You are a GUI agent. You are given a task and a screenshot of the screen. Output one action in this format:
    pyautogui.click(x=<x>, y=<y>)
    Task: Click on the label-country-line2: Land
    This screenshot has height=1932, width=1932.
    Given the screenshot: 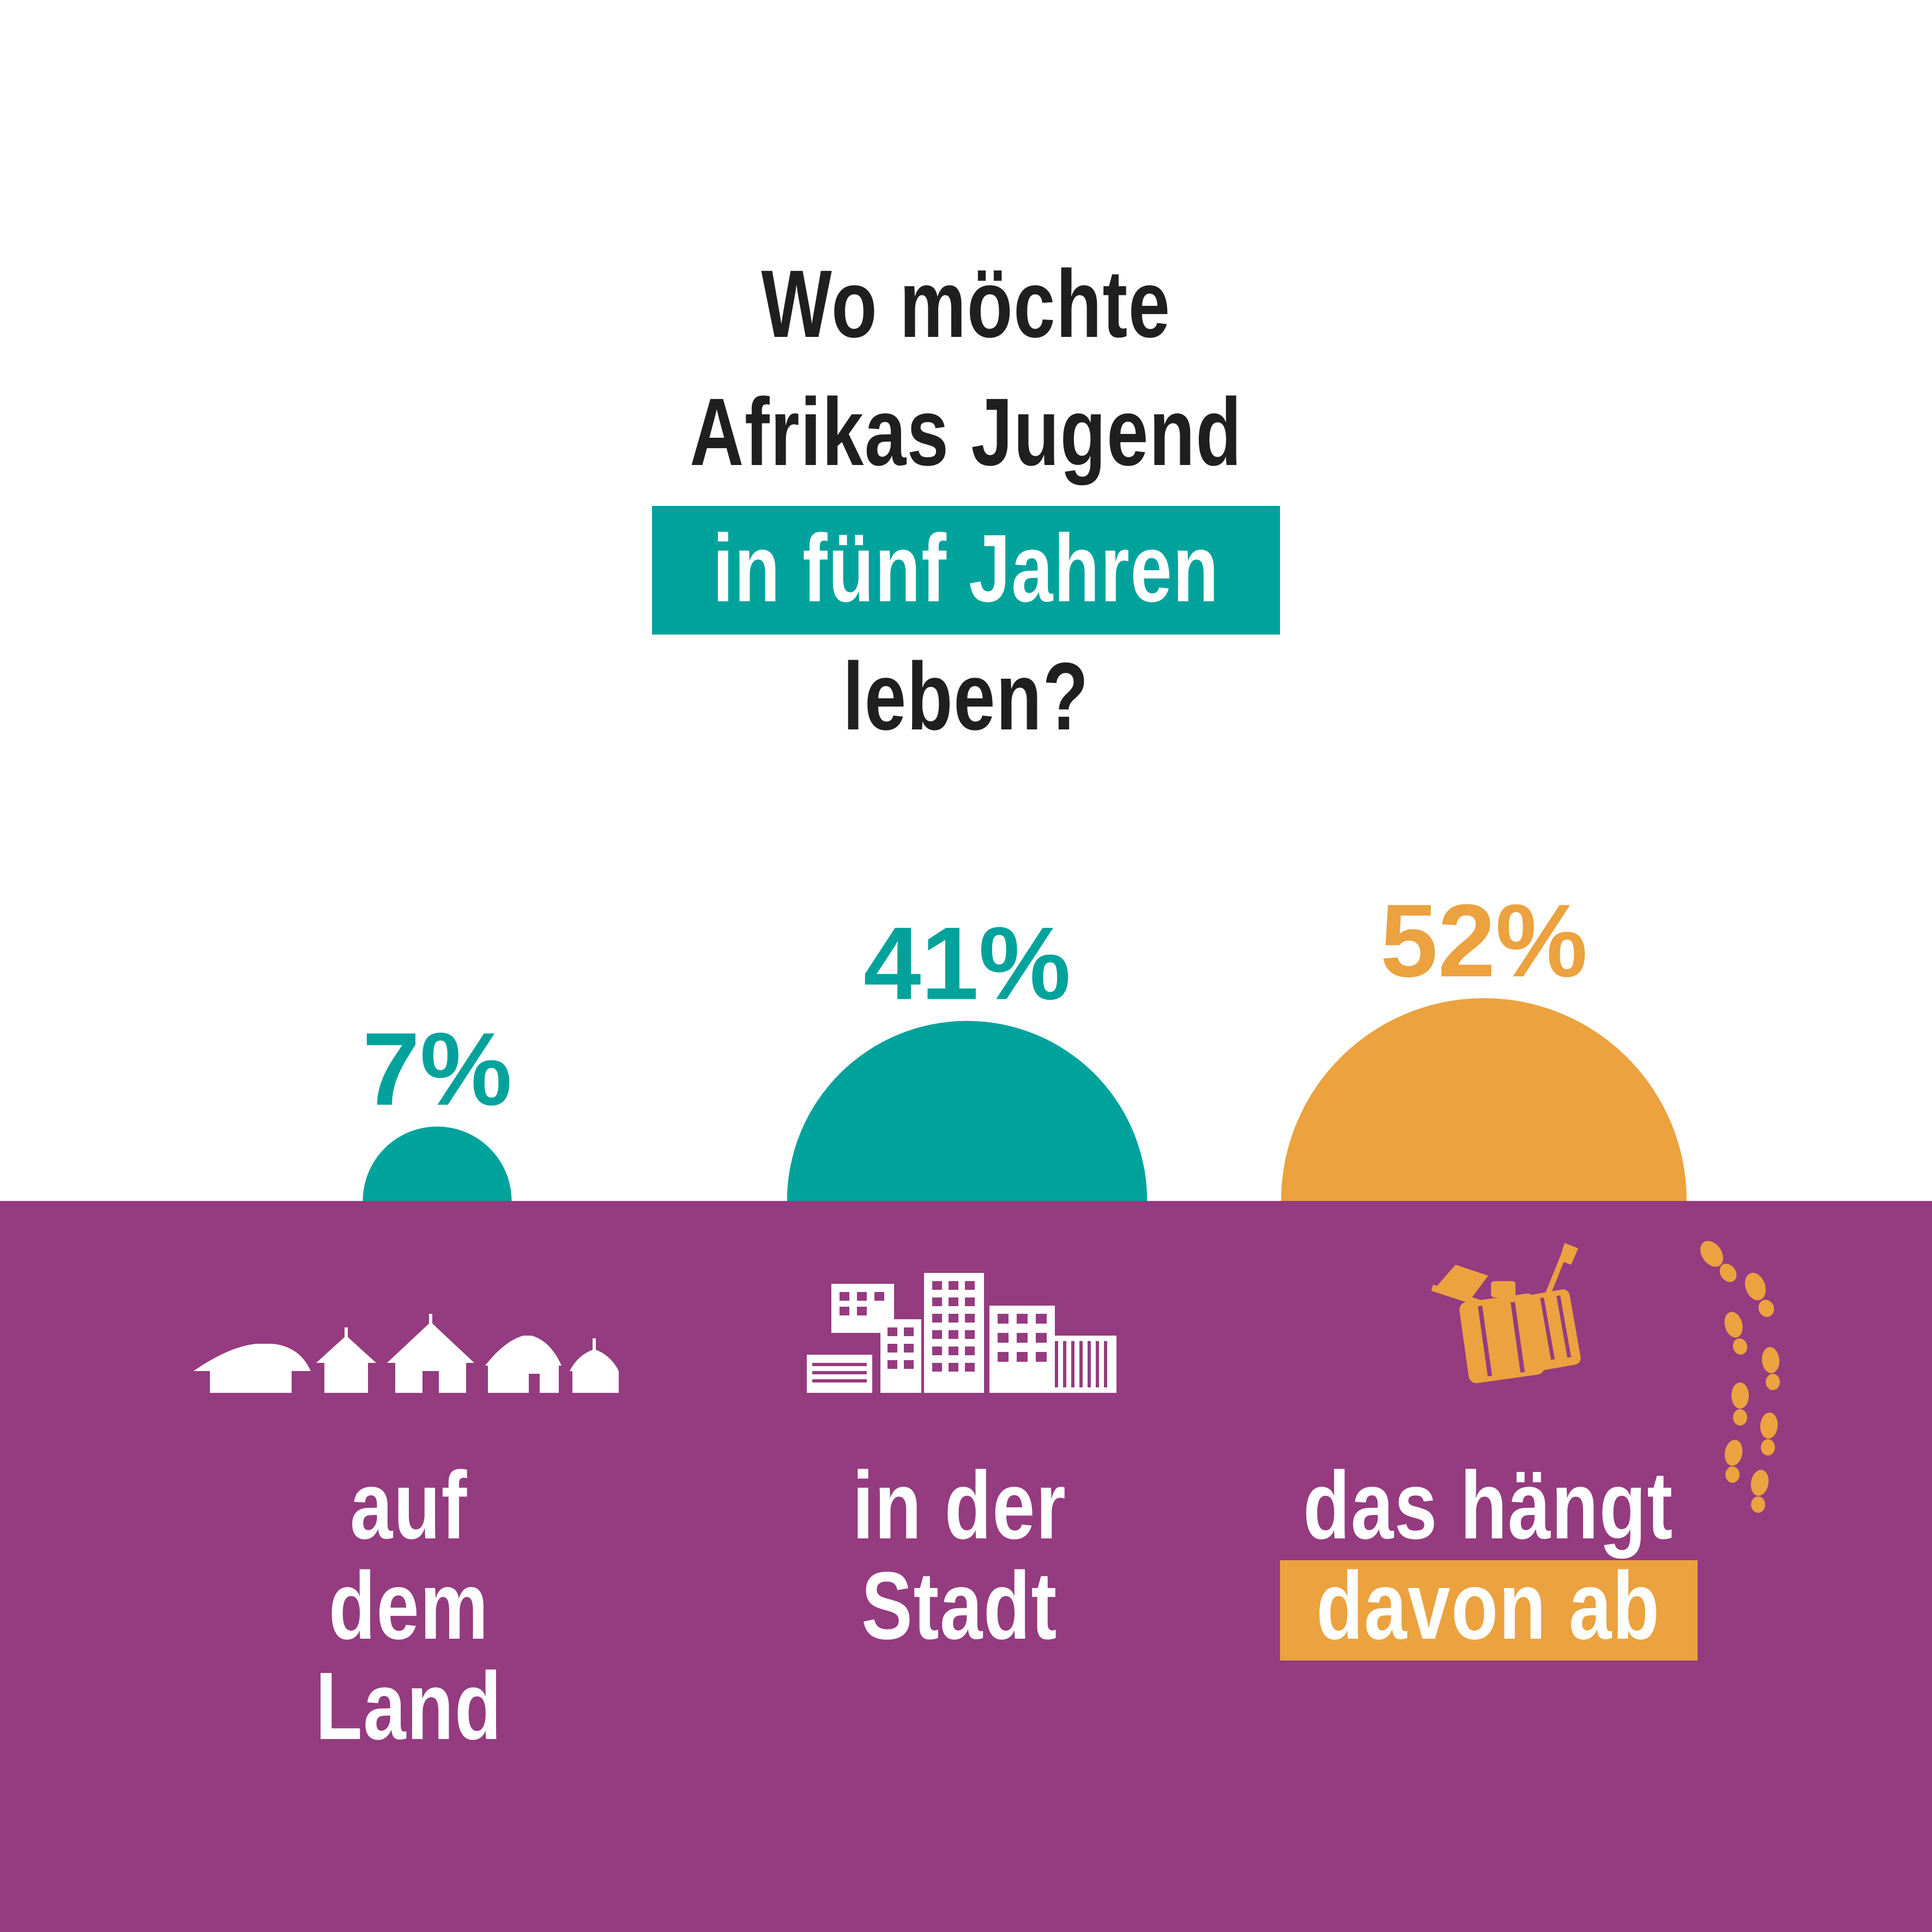 What is the action you would take?
    pyautogui.click(x=409, y=1706)
    